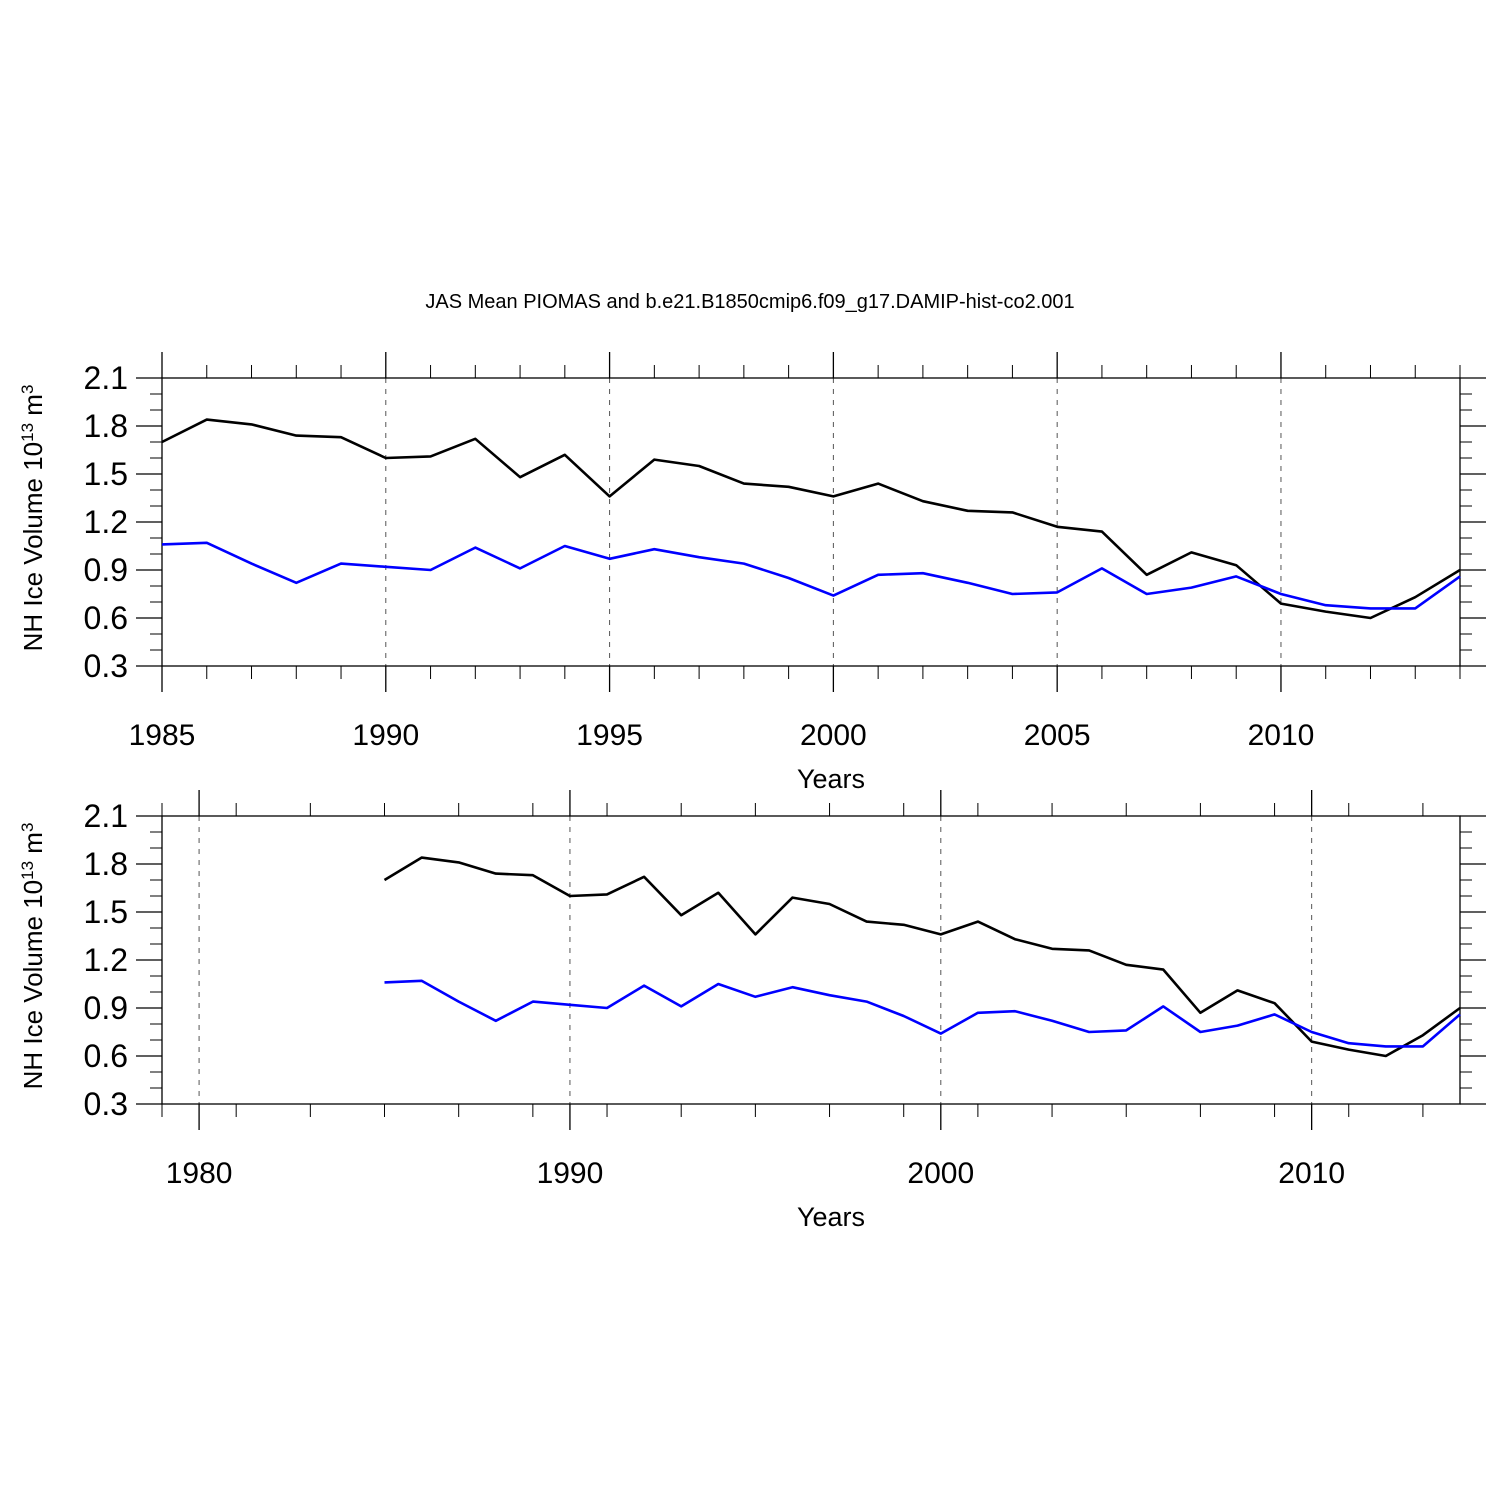  What do you see at coordinates (609, 735) in the screenshot?
I see `x-tick-label: 1995` at bounding box center [609, 735].